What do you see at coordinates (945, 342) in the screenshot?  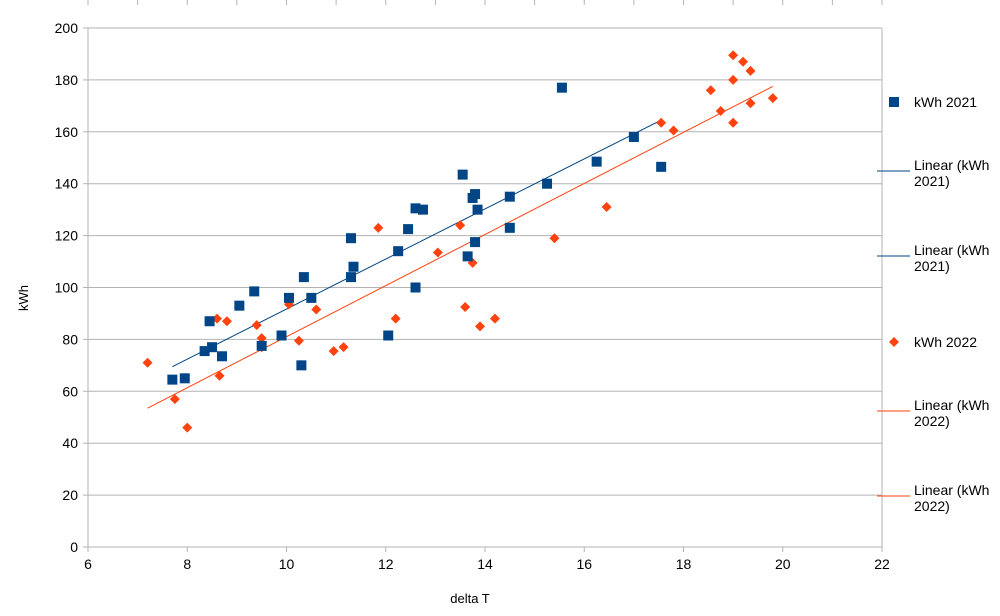 I see `legend-label: kWh 2022` at bounding box center [945, 342].